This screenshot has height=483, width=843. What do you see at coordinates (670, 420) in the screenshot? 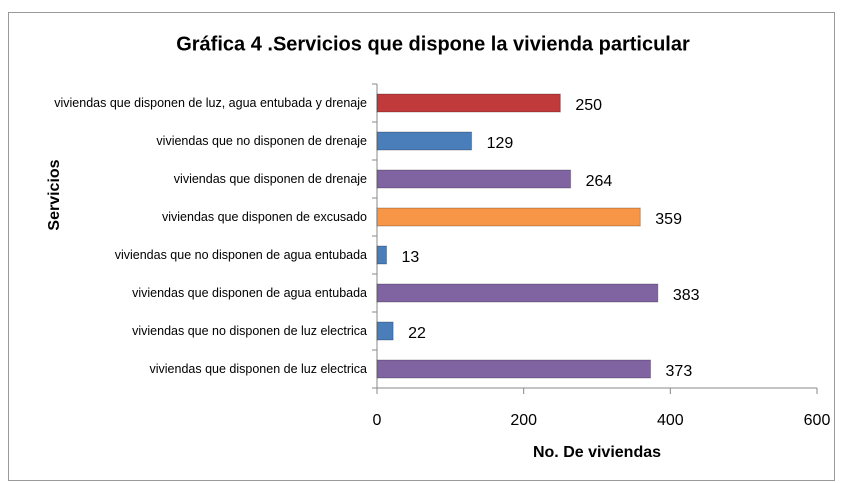
I see `x-tick-label: 400` at bounding box center [670, 420].